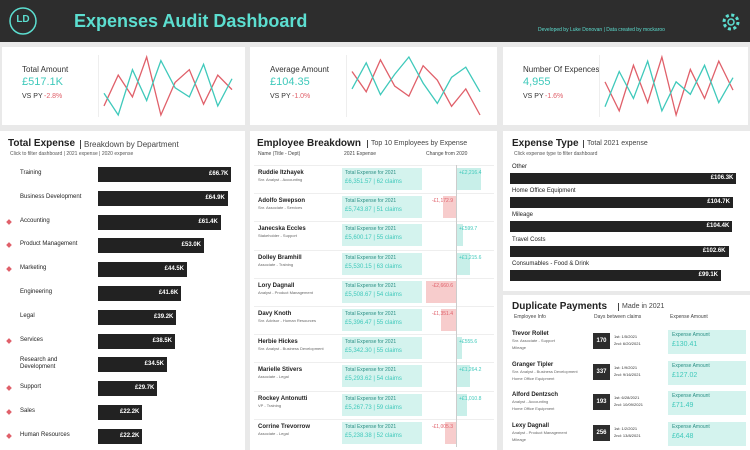  I want to click on employee-name: Janecska Eccles, so click(282, 229).